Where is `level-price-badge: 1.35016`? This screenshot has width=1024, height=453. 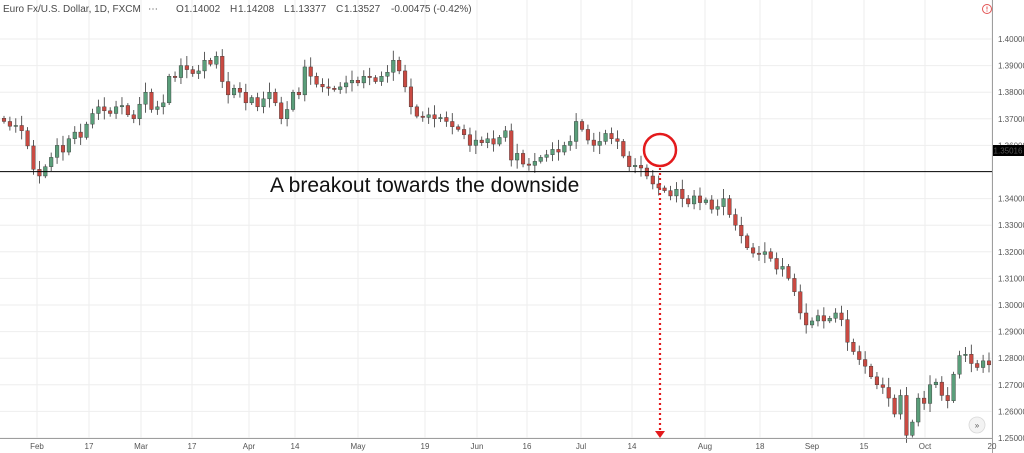 level-price-badge: 1.35016 is located at coordinates (1008, 150).